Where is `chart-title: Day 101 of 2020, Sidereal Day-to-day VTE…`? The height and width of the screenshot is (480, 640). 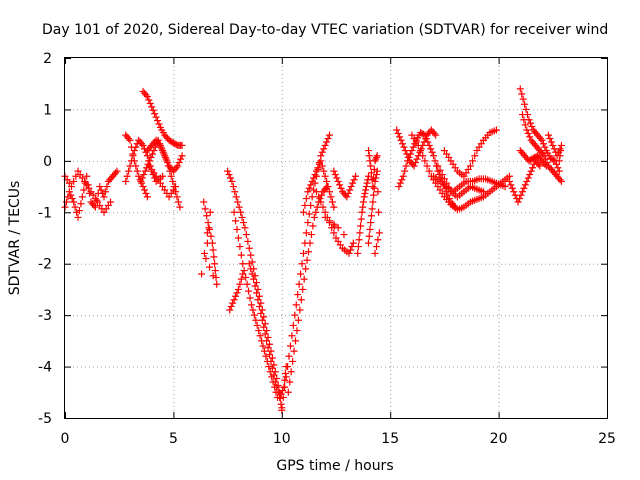 chart-title: Day 101 of 2020, Sidereal Day-to-day VTE… is located at coordinates (325, 30).